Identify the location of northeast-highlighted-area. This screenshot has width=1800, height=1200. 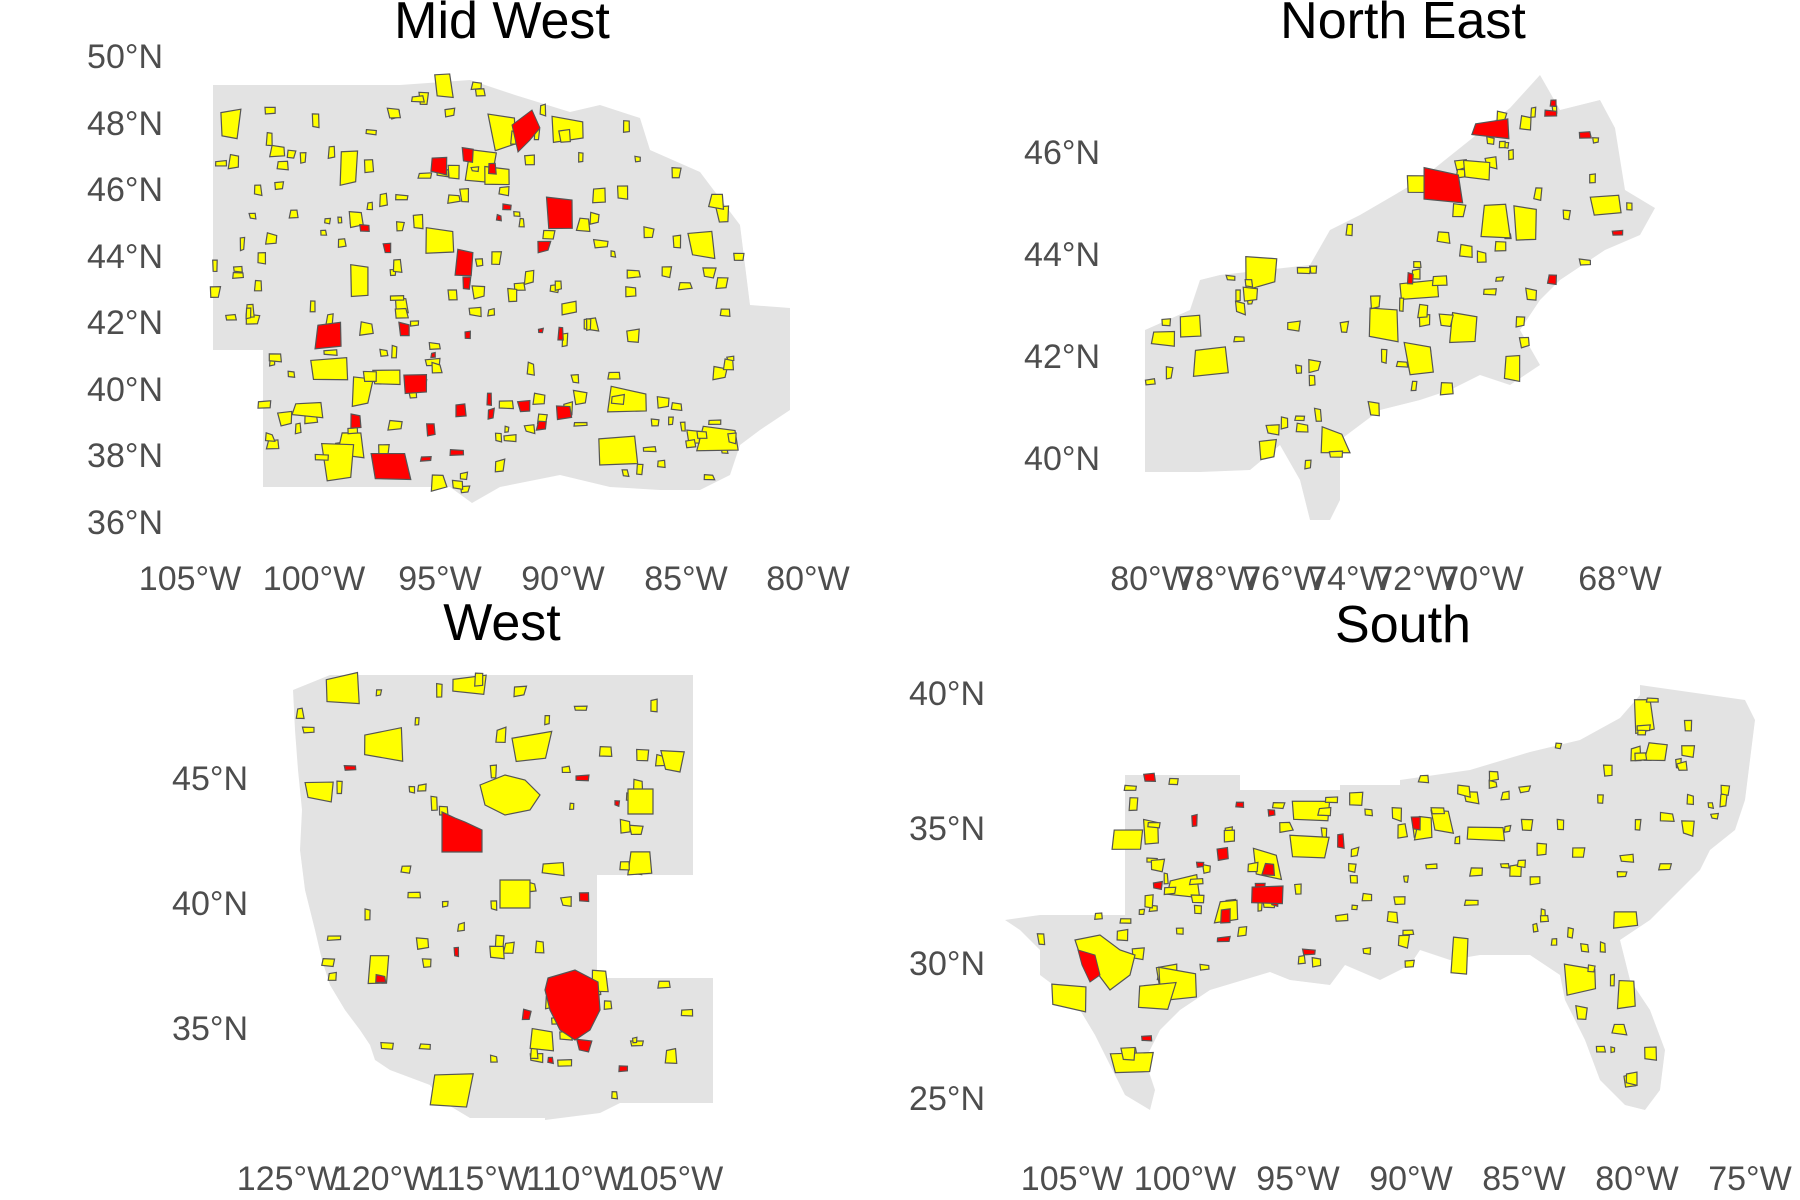
(1410, 278).